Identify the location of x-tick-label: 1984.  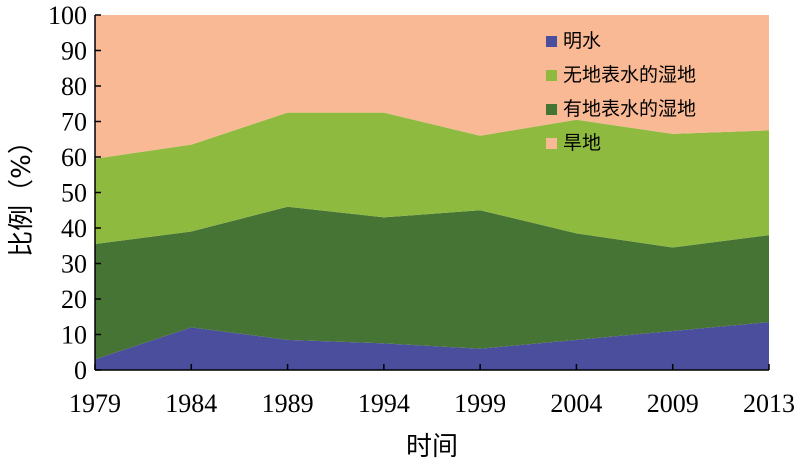
(191, 403).